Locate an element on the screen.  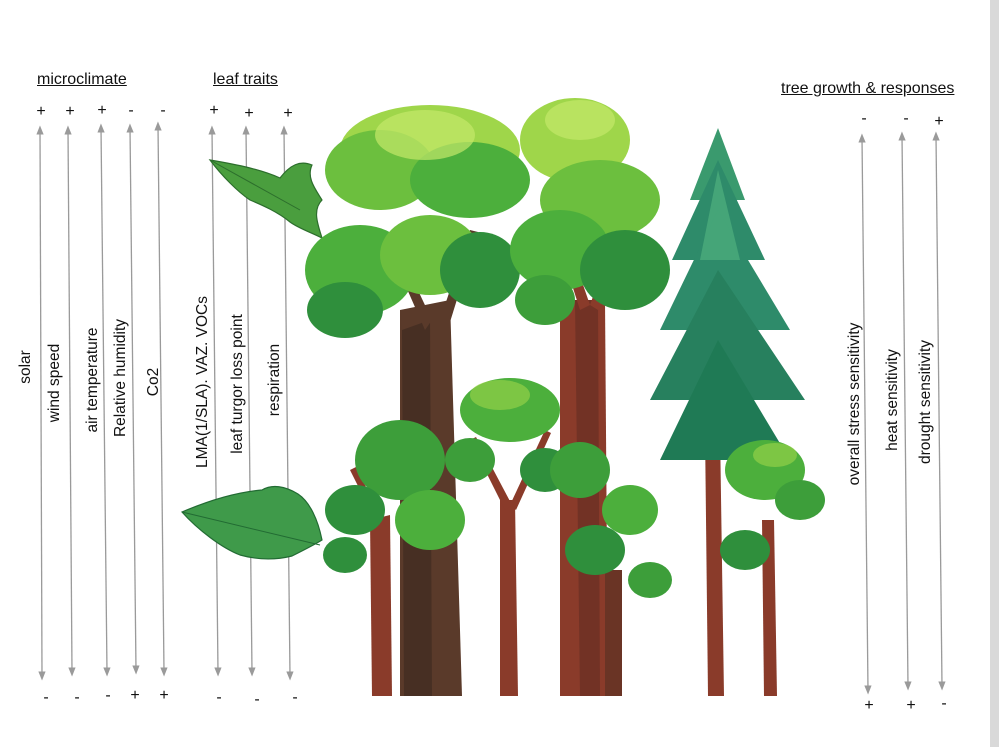
sign-top-relative-humidity: - is located at coordinates (131, 110).